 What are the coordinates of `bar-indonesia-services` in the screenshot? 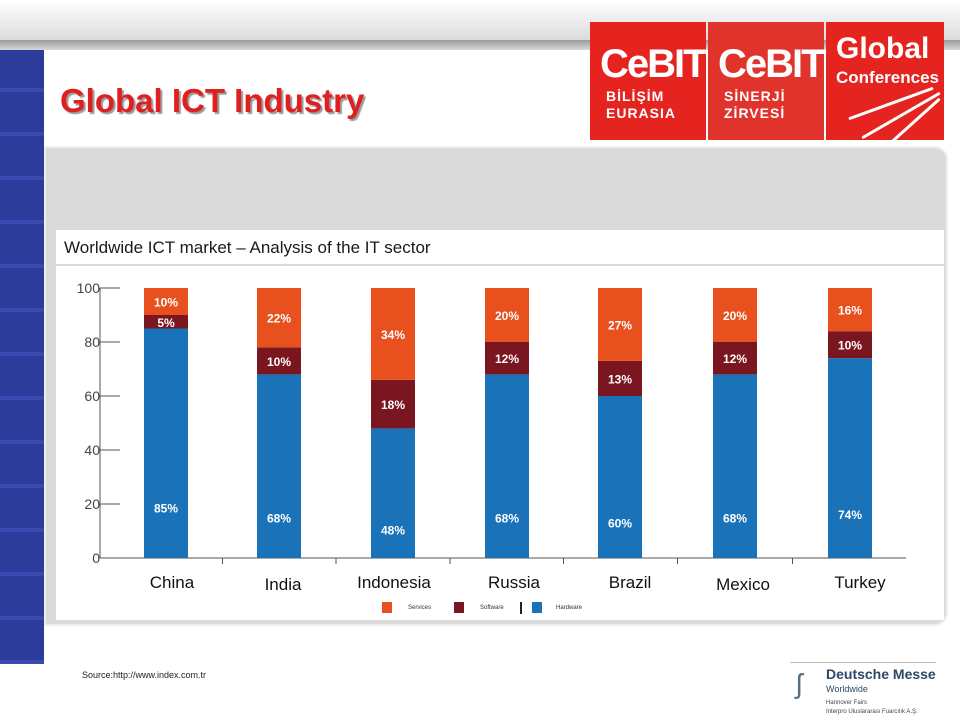 It's located at (393, 334).